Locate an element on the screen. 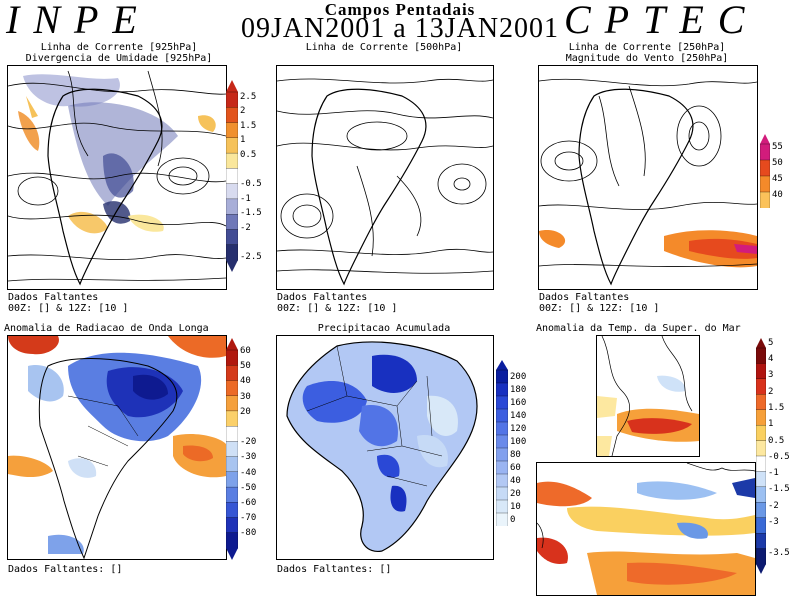  p2-title-line-1: Linha de Corrente [500hPa] is located at coordinates (384, 47).